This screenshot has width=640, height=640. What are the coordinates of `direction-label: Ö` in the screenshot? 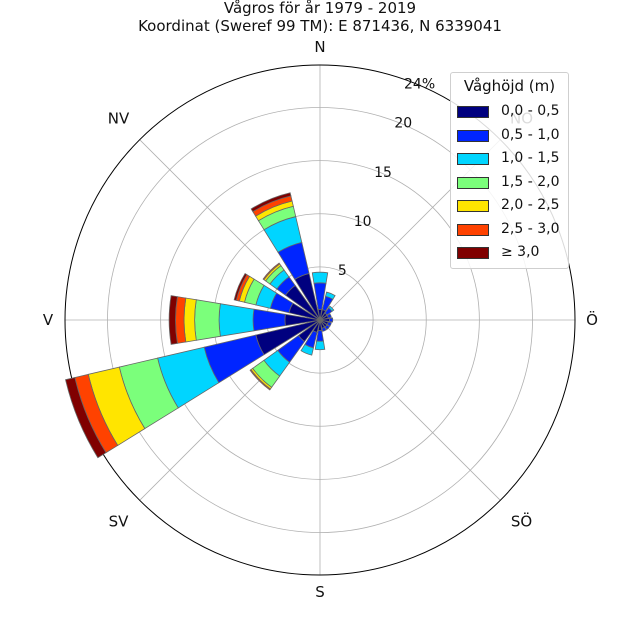 It's located at (592, 319).